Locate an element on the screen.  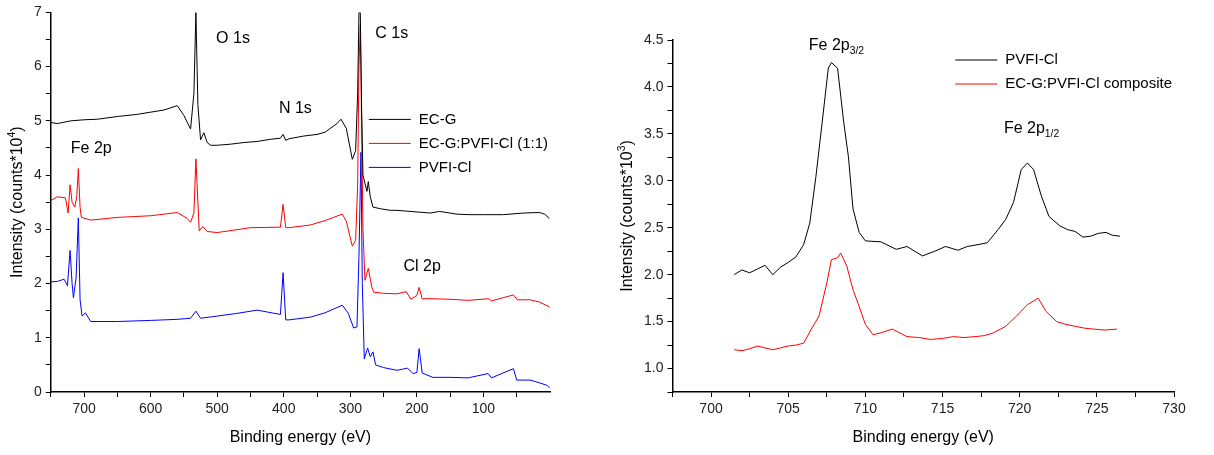
legend-label: EC-G:PVFI-Cl (1:1) is located at coordinates (483, 142).